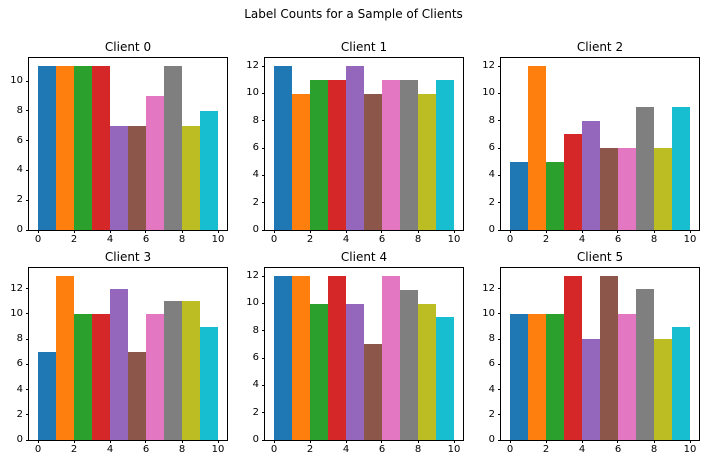 This screenshot has height=462, width=707. What do you see at coordinates (128, 47) in the screenshot?
I see `subplot-title: Client 0` at bounding box center [128, 47].